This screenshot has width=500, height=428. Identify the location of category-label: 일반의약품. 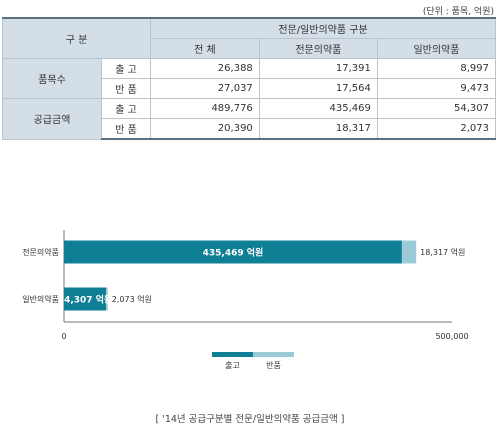
(40, 299).